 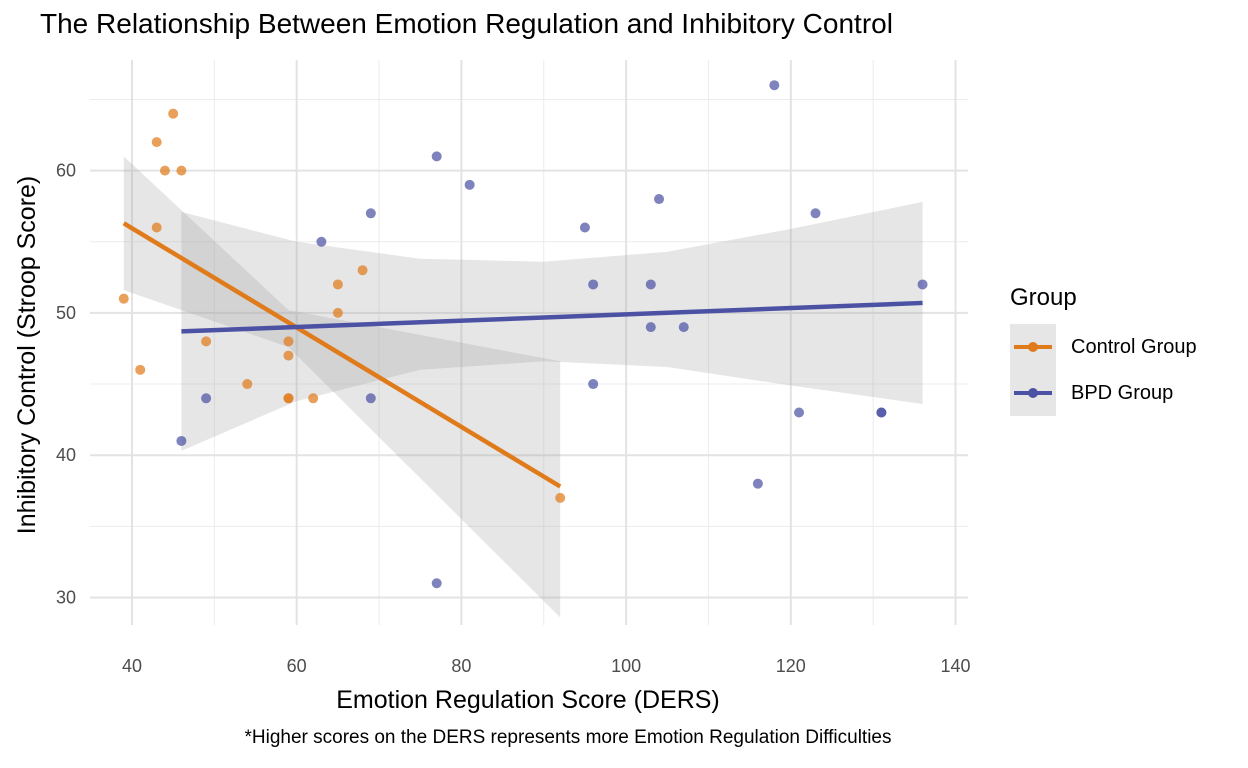 I want to click on legend-key-control, so click(x=1033, y=347).